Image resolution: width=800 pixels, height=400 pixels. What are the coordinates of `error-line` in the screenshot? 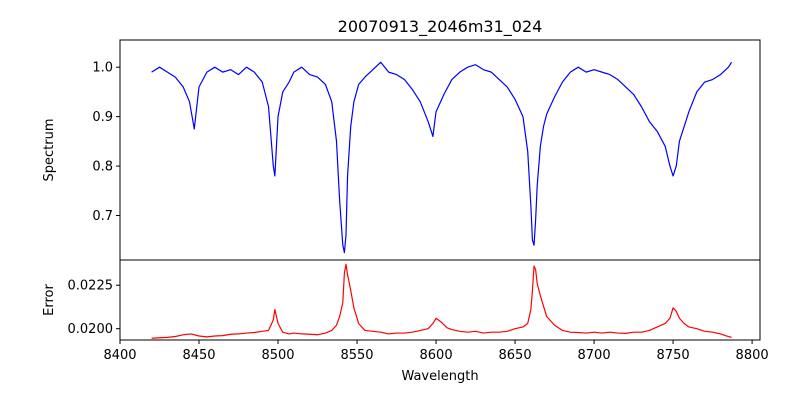 It's located at (441, 301).